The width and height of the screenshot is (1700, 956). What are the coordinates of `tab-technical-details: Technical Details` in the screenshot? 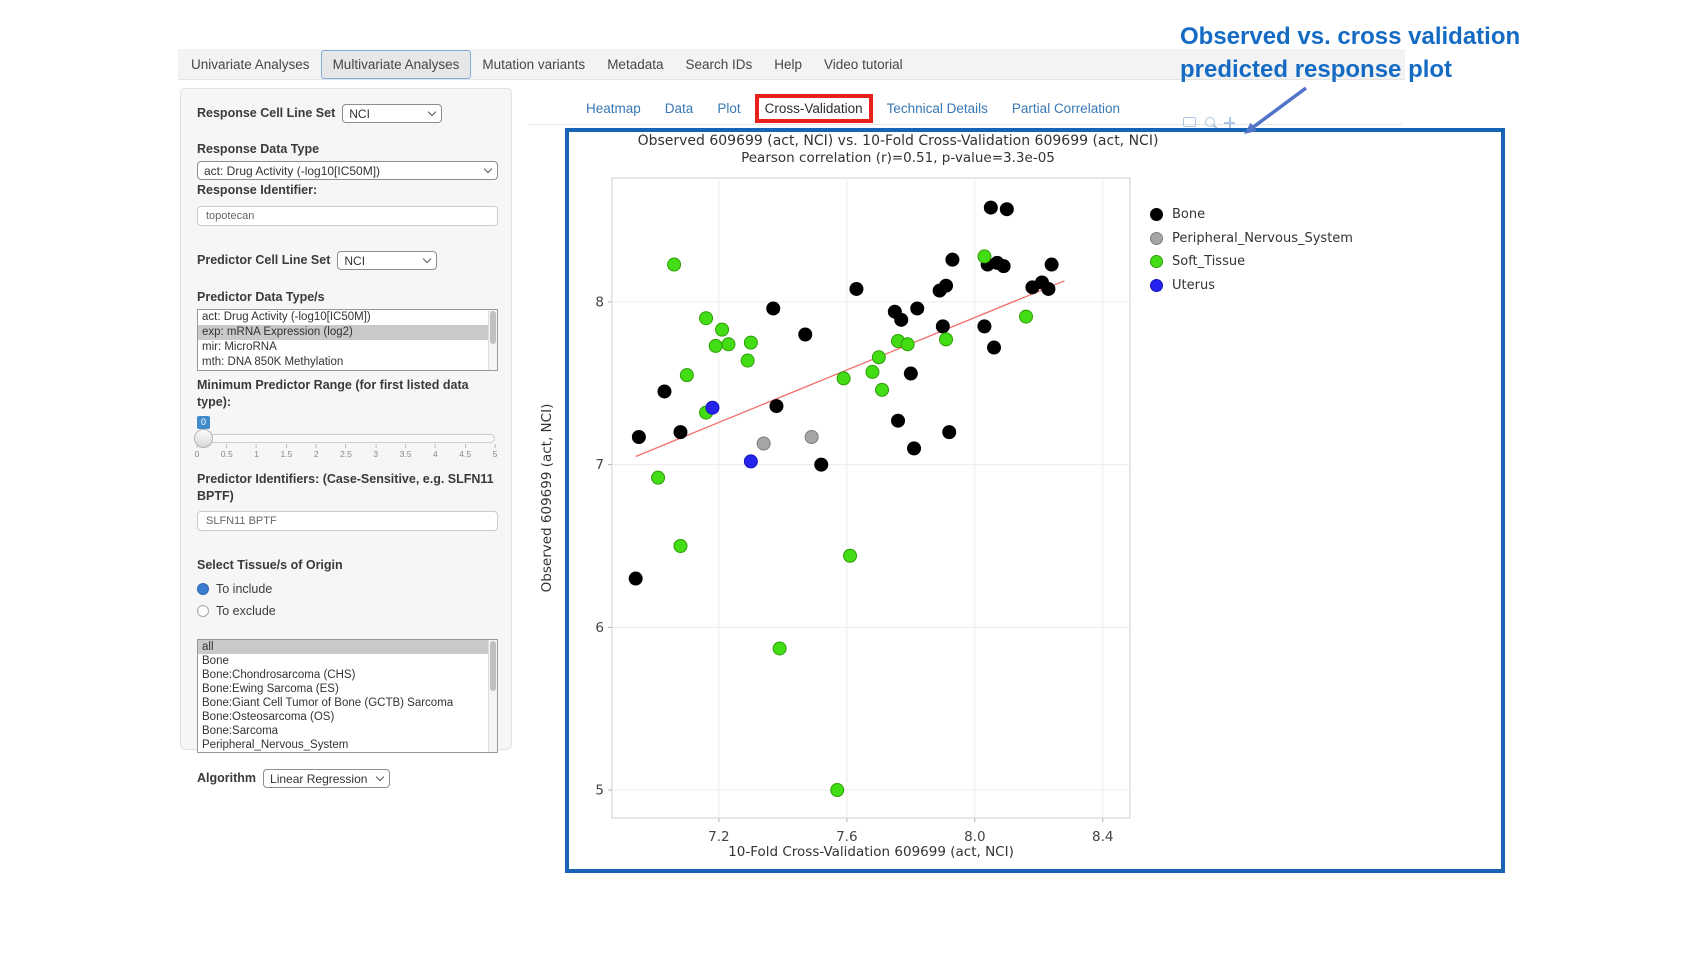 It's located at (937, 108).